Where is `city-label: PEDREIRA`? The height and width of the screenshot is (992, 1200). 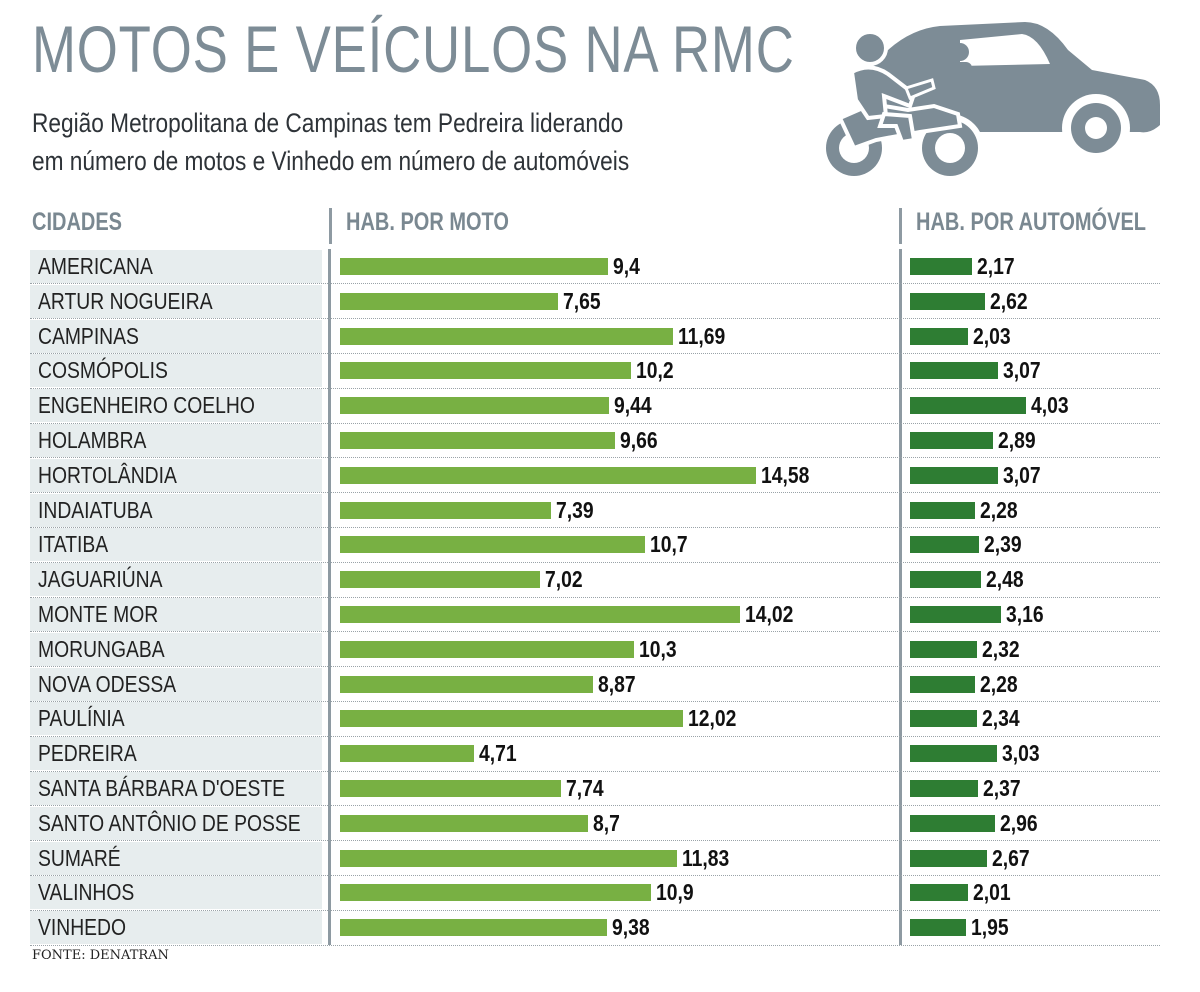
city-label: PEDREIRA is located at coordinates (87, 753).